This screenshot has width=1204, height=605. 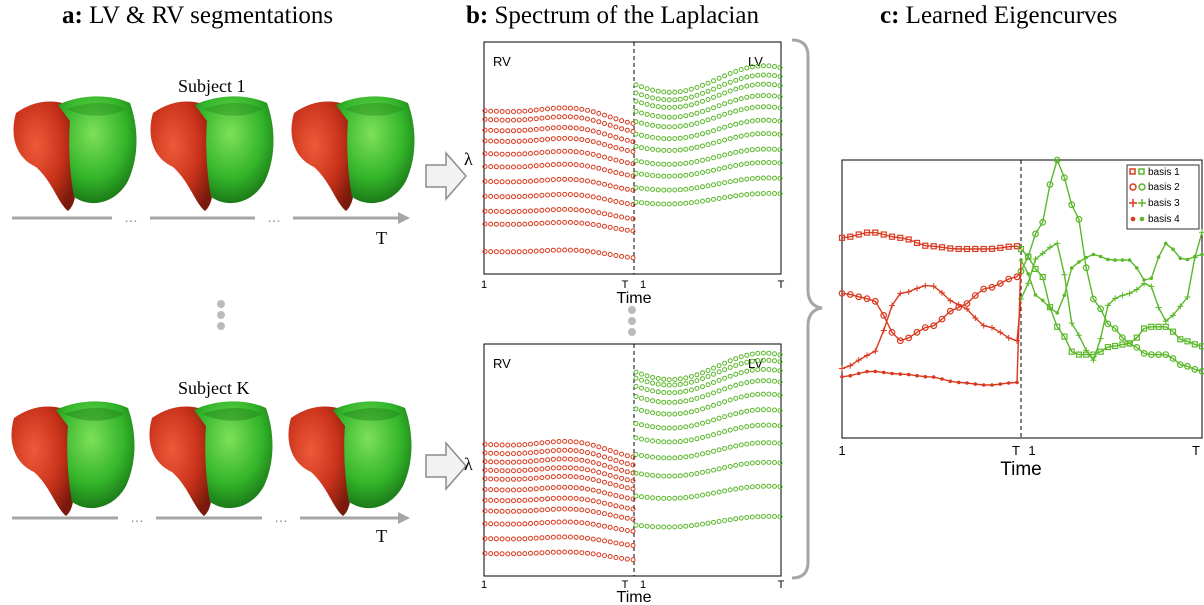 What do you see at coordinates (632, 321) in the screenshot?
I see `vertical-ellipsis-b` at bounding box center [632, 321].